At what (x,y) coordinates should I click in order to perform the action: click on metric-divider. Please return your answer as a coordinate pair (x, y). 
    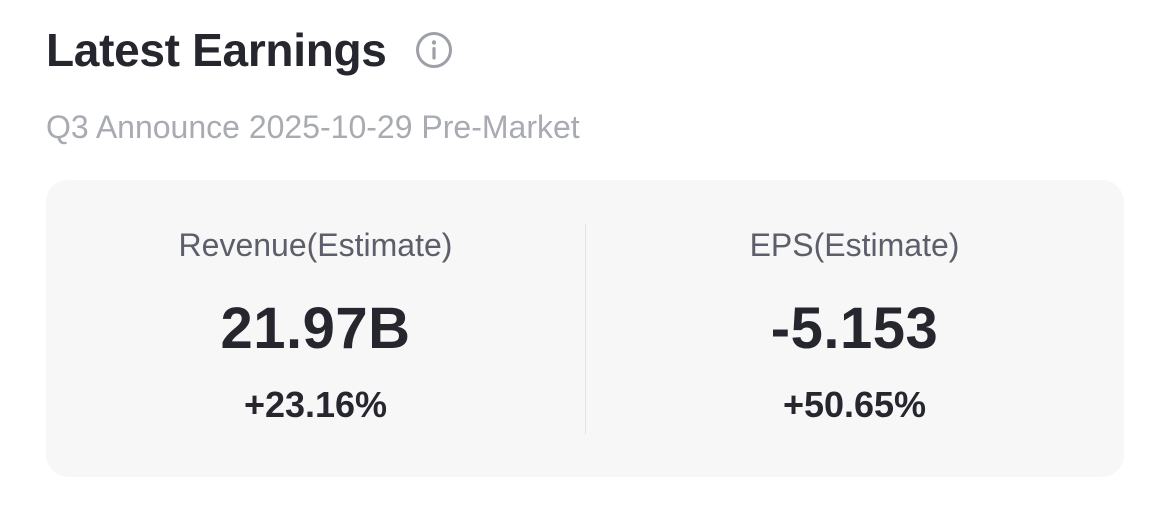
    Looking at the image, I should click on (585, 329).